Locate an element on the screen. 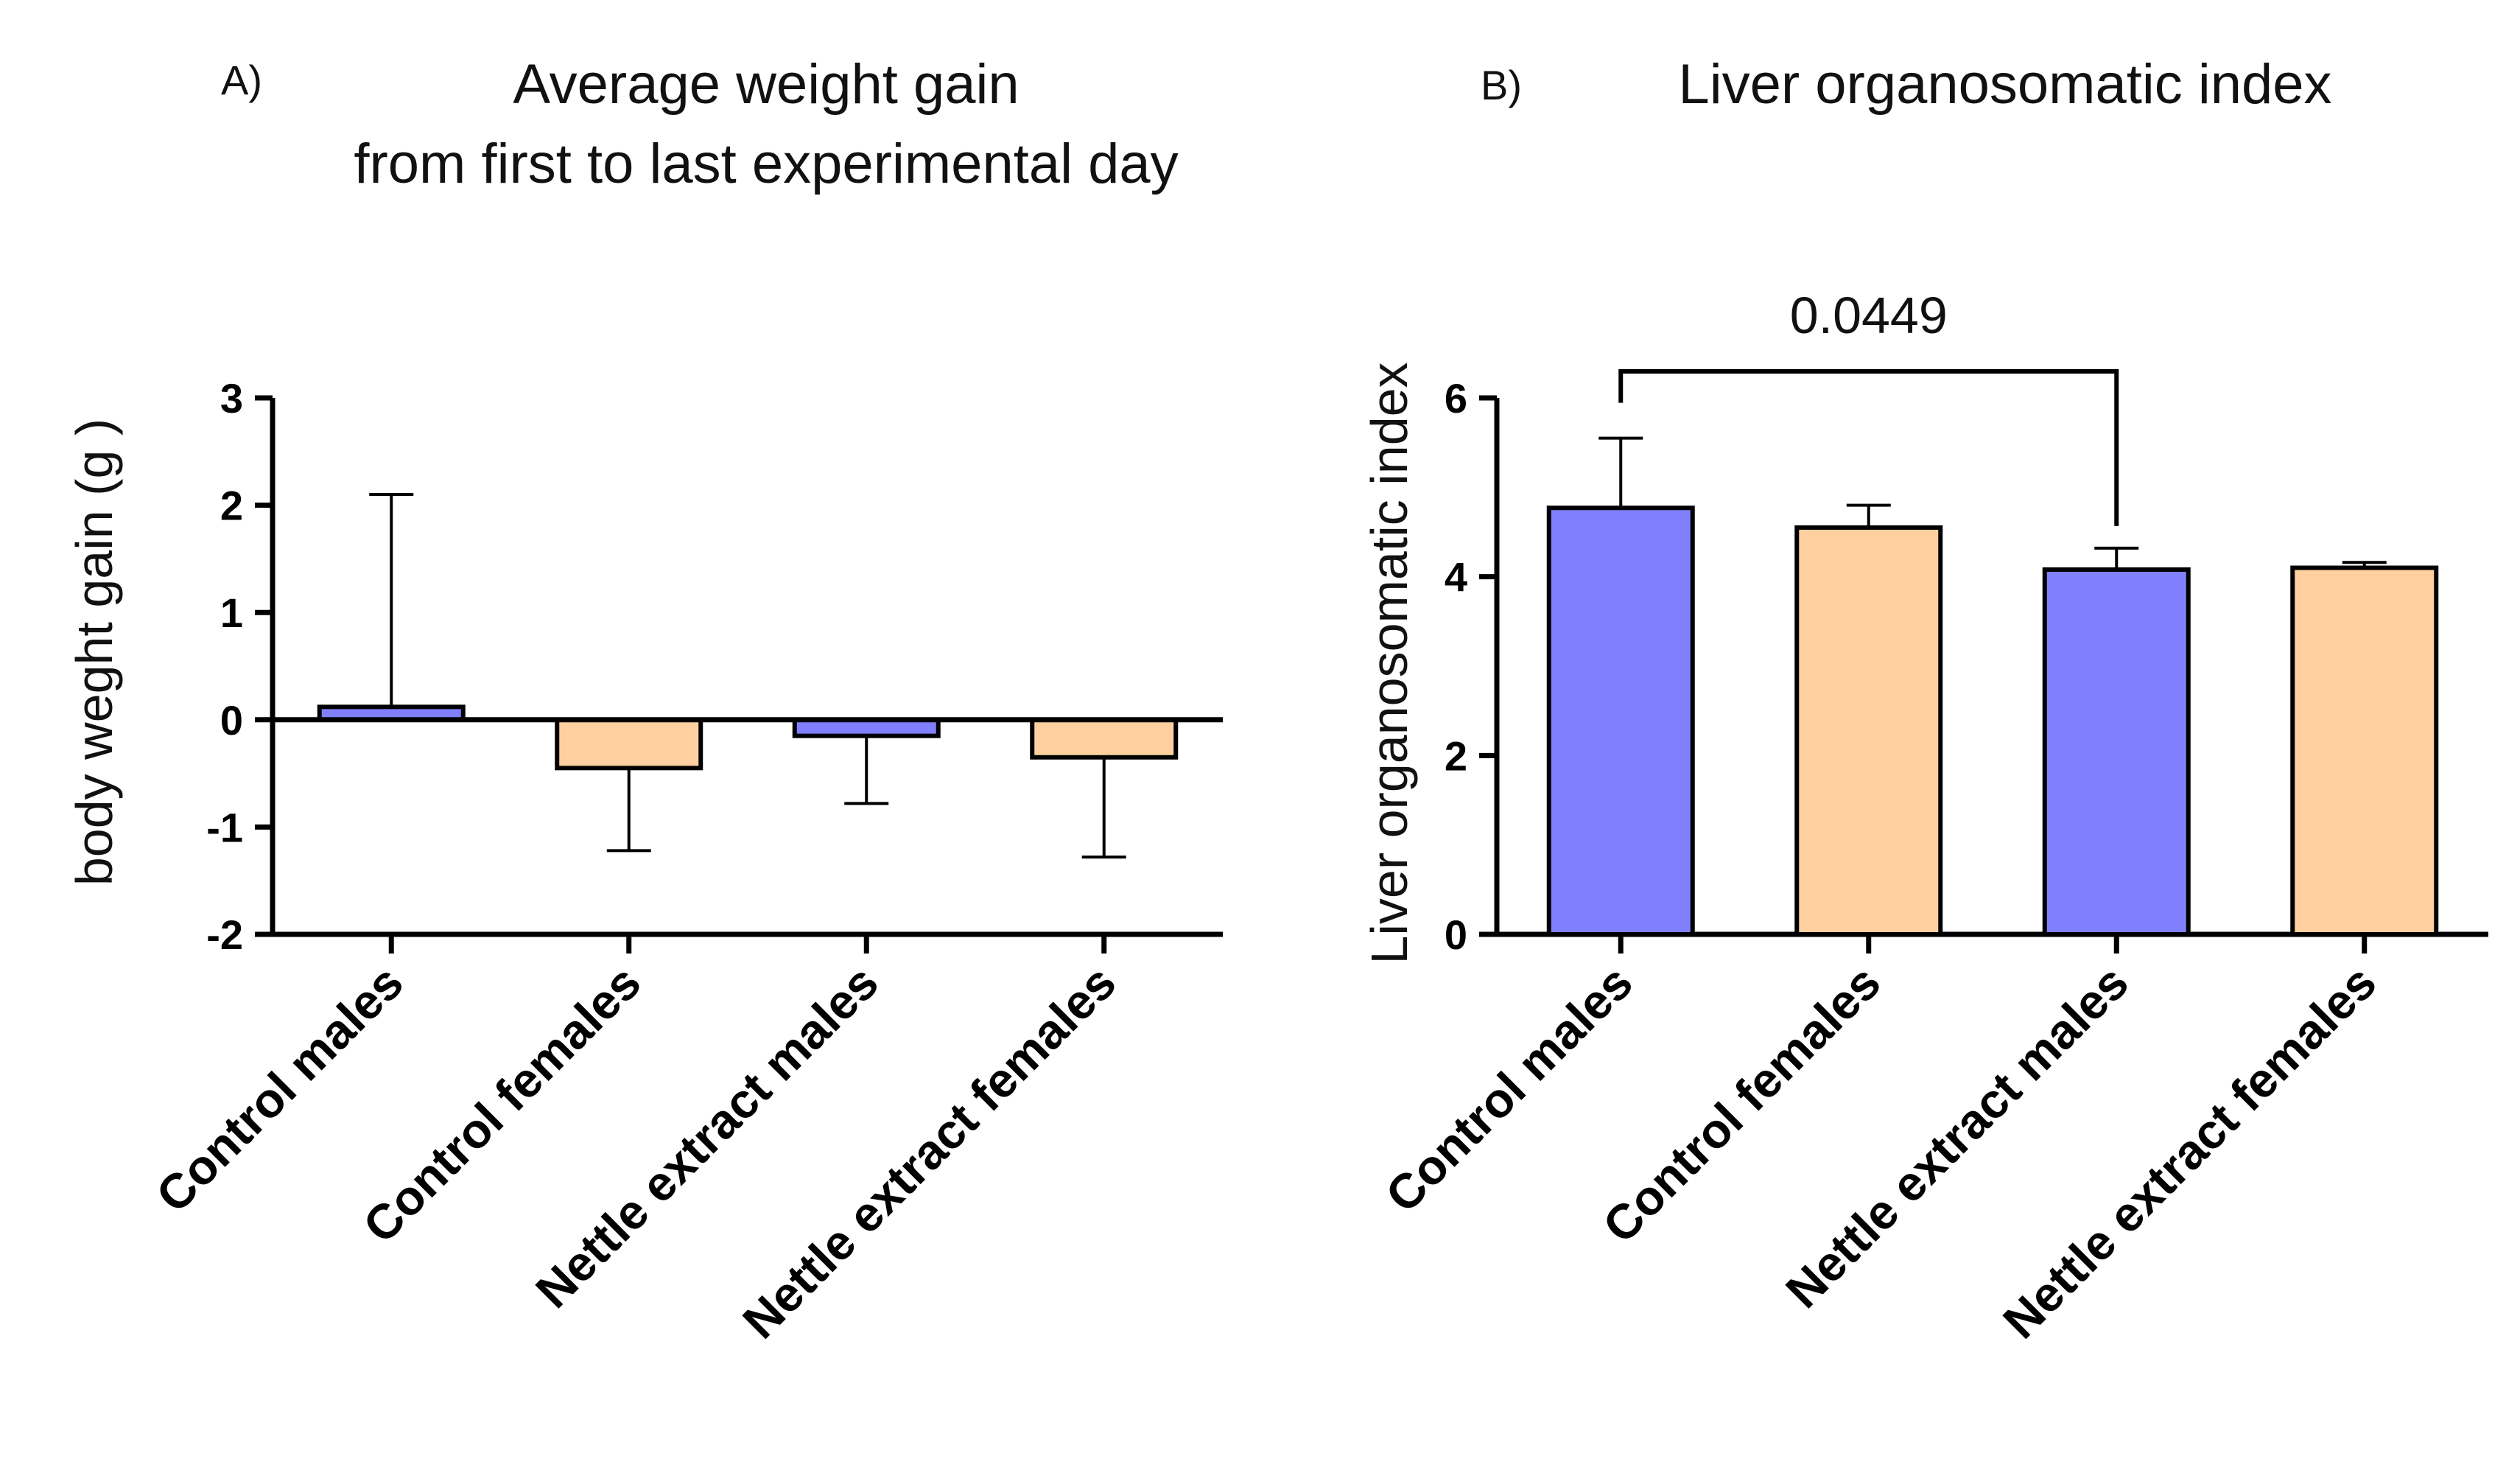 The image size is (2520, 1459). panel-a-x-tick-label: Control males is located at coordinates (280, 1089).